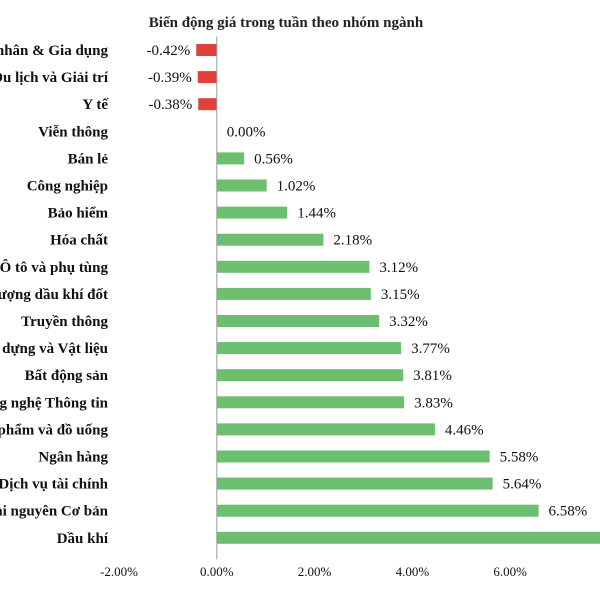 This screenshot has height=600, width=600. I want to click on data-label-o-to-va-phu-tung: 3.12%, so click(398, 268).